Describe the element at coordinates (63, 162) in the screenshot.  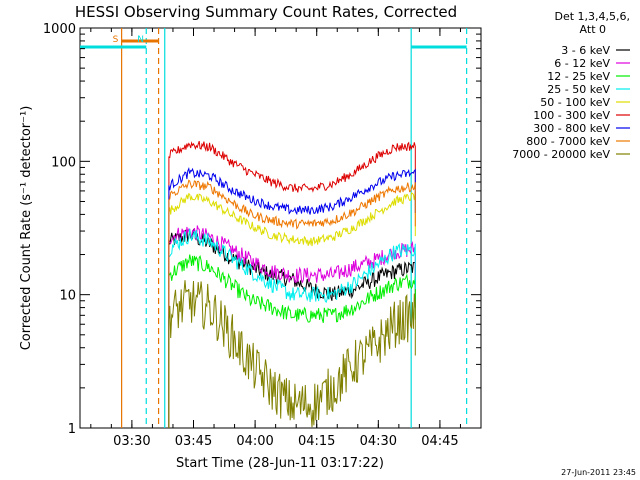
I see `y-tick-label: 100` at that location.